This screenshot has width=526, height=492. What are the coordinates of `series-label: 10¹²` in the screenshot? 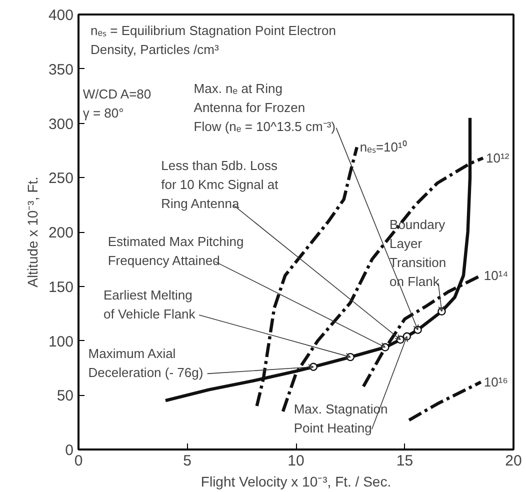 It's located at (498, 158).